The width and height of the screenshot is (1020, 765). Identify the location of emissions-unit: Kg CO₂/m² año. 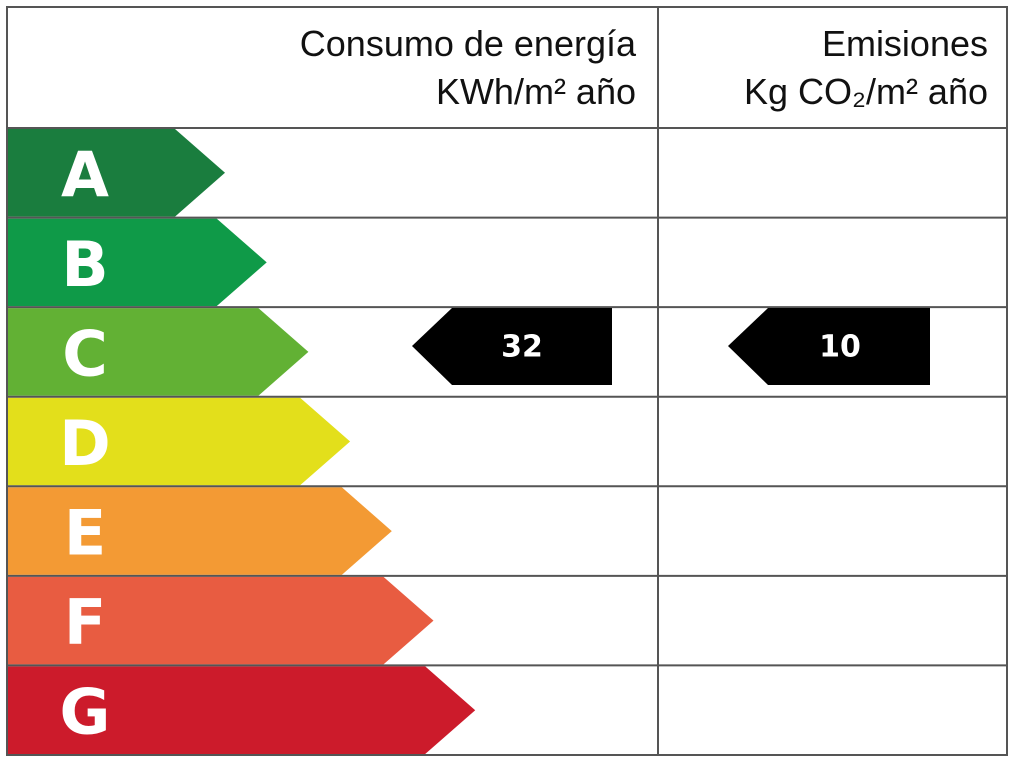
(866, 91).